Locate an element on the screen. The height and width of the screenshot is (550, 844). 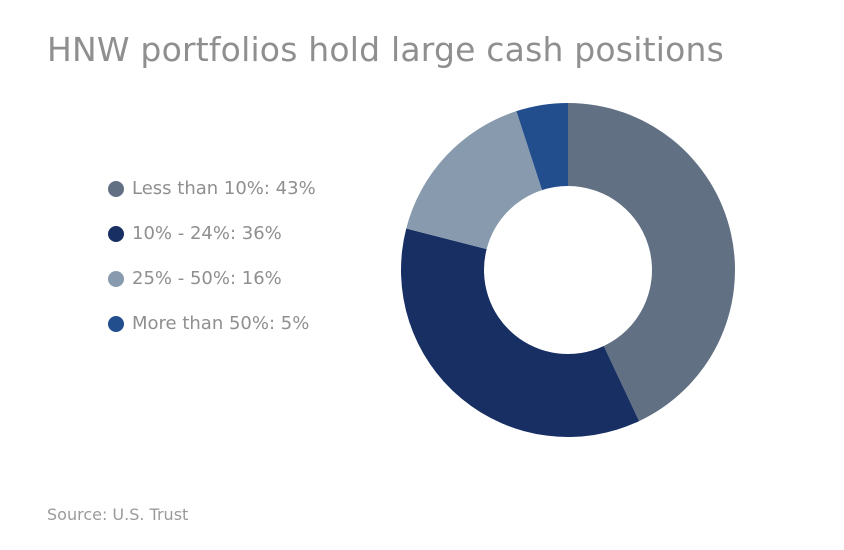
legend-item: Less than 10%: 43% is located at coordinates (212, 188).